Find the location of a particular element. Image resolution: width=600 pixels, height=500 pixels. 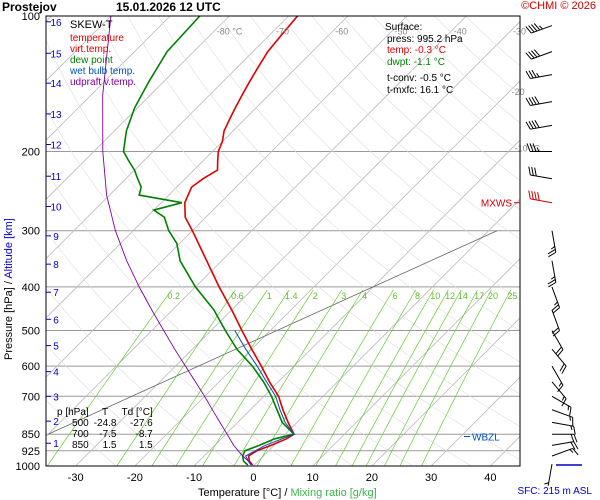

mixing-ratio-label: 1 is located at coordinates (269, 296).